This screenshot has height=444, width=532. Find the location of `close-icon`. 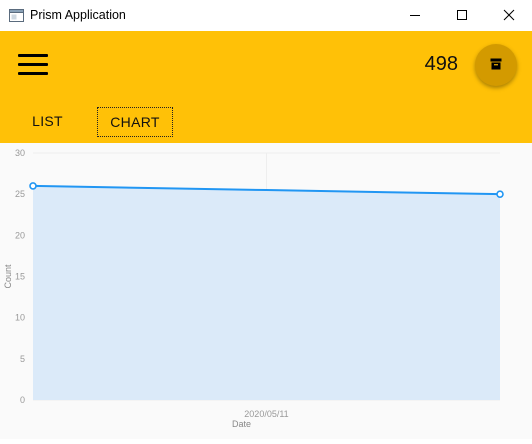

close-icon is located at coordinates (509, 15).